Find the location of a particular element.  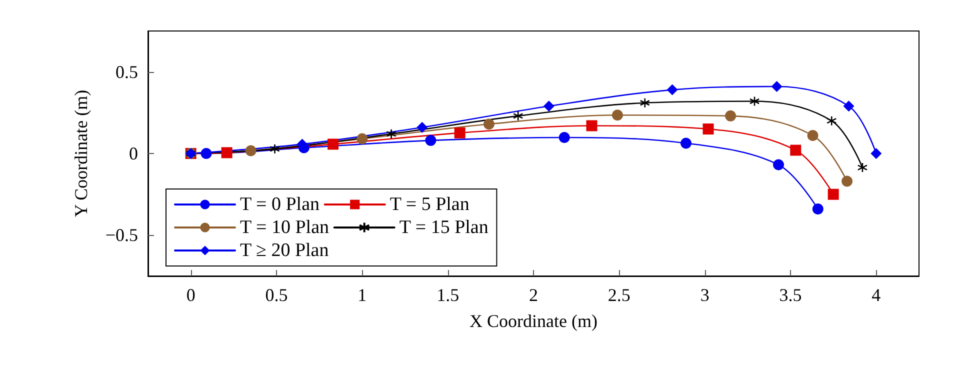

x-tick-label: 1.5 is located at coordinates (448, 295).